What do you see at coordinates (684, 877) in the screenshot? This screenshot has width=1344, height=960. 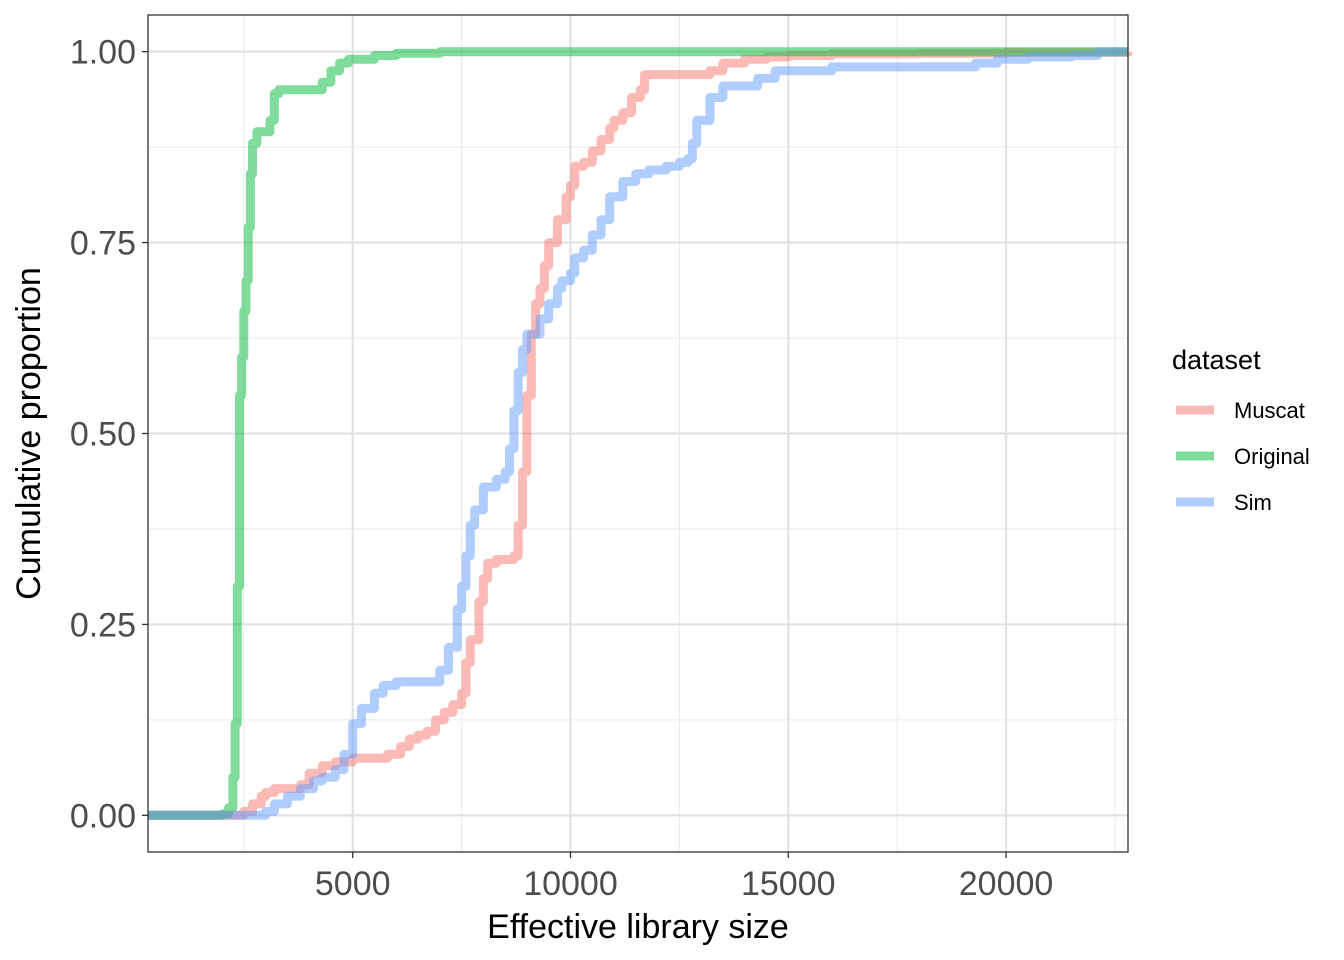 I see `x-axis: 5000 10000 15000 20000` at bounding box center [684, 877].